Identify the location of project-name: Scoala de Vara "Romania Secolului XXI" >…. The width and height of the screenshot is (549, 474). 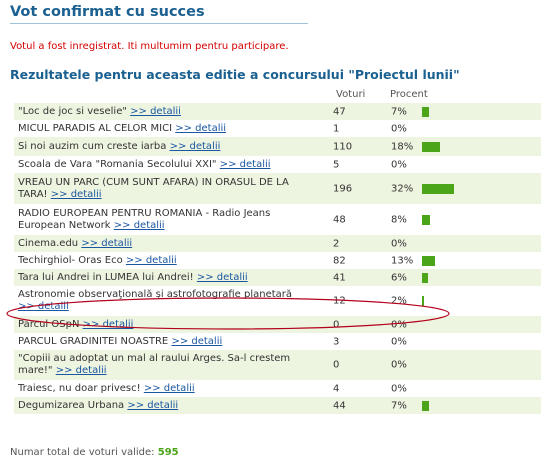
(164, 165).